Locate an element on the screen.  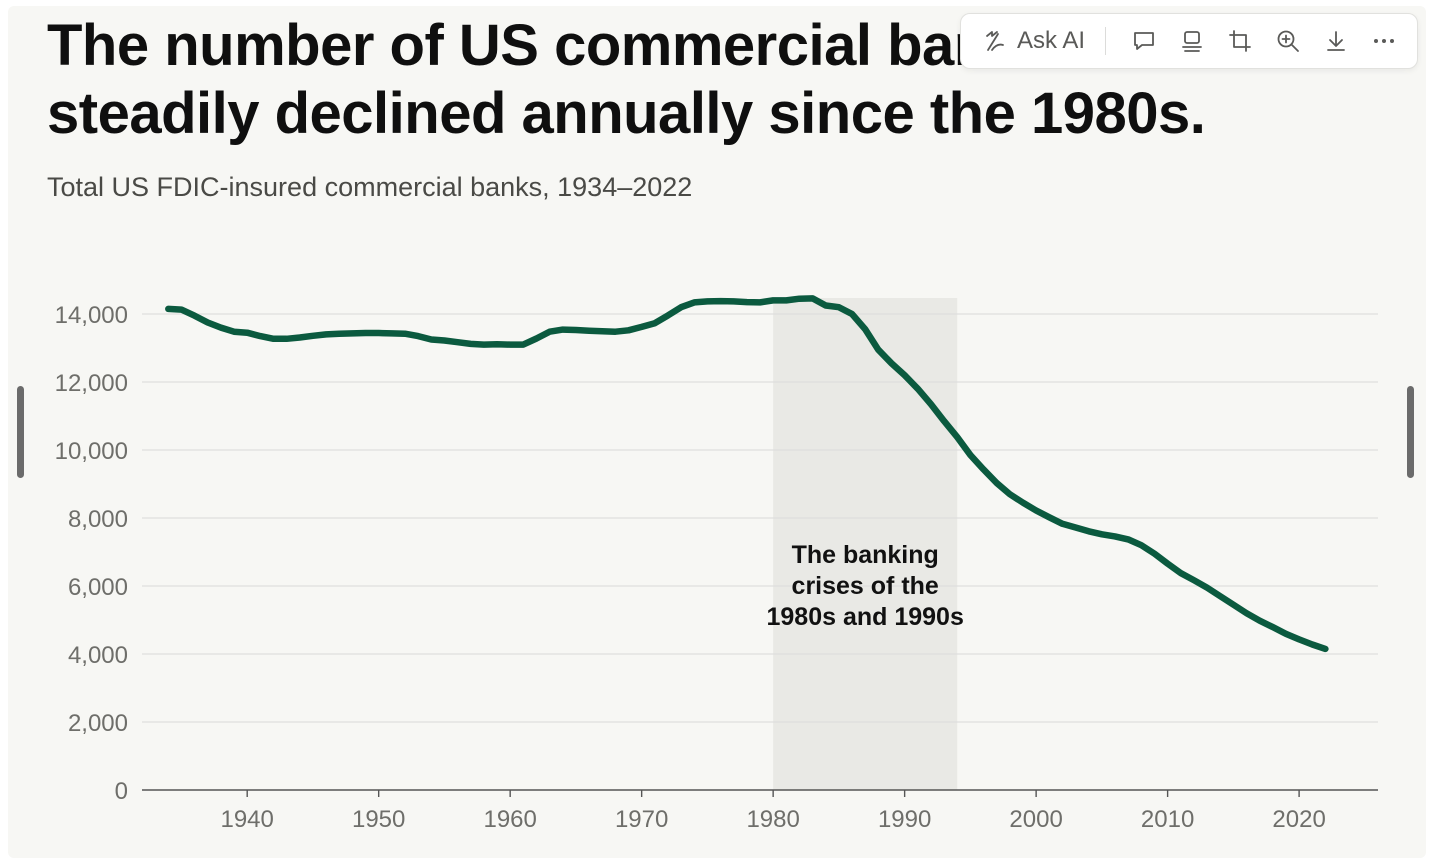
x-tick-label: 2000 is located at coordinates (1035, 819).